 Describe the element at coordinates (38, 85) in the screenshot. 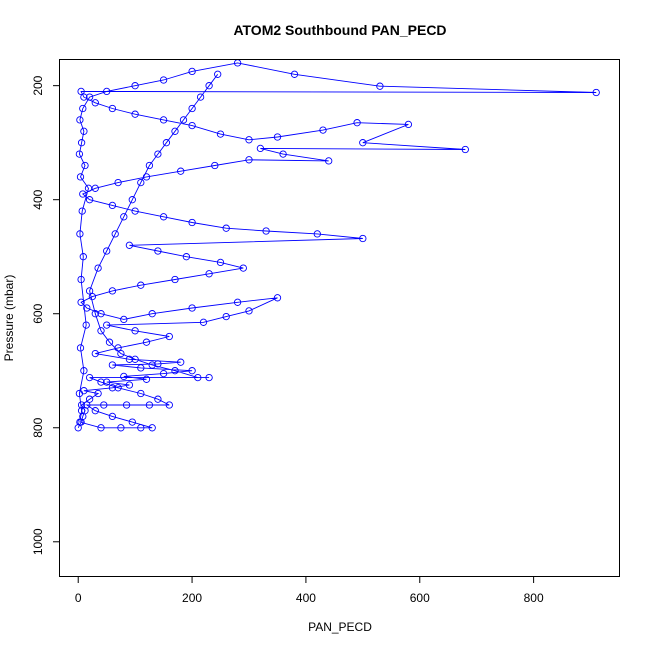

I see `y-tick-label: 200` at that location.